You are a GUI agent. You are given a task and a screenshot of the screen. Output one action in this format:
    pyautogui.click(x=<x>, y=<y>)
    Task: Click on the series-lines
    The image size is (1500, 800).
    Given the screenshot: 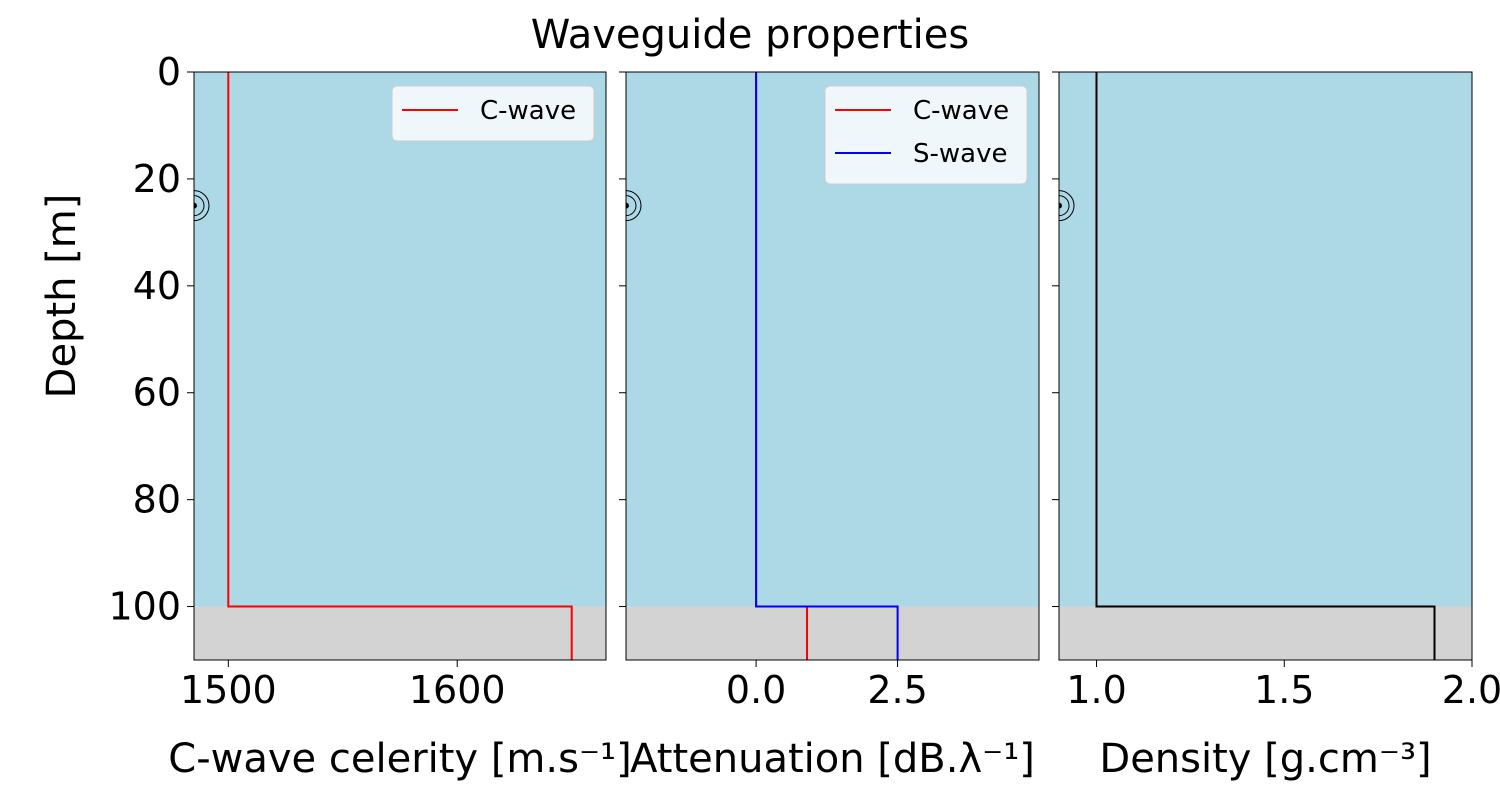 What is the action you would take?
    pyautogui.click(x=827, y=366)
    